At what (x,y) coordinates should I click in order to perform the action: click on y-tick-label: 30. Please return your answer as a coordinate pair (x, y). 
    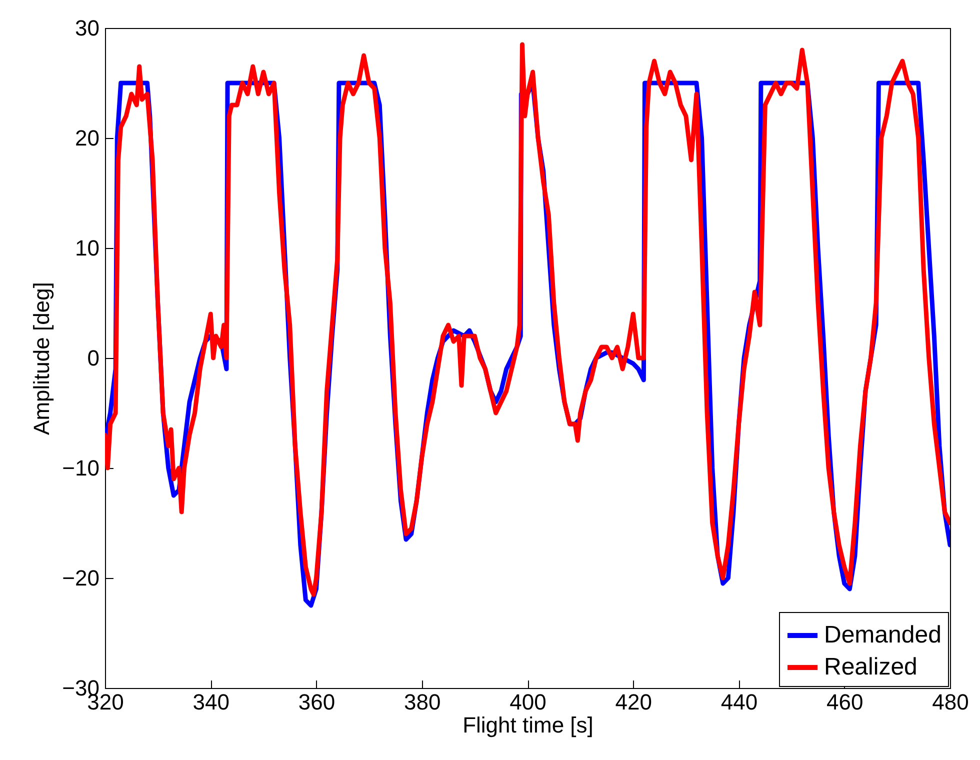
    Looking at the image, I should click on (87, 28).